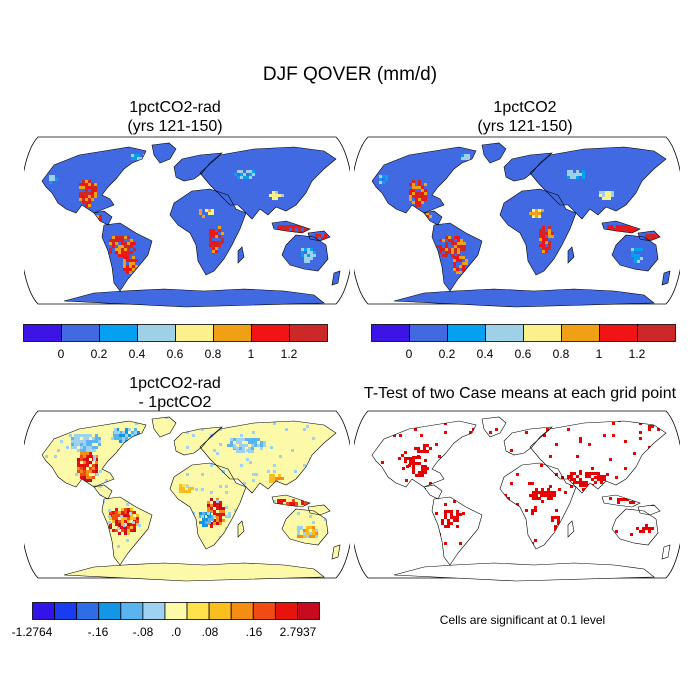 The width and height of the screenshot is (700, 700). I want to click on map-panel-b, so click(517, 222).